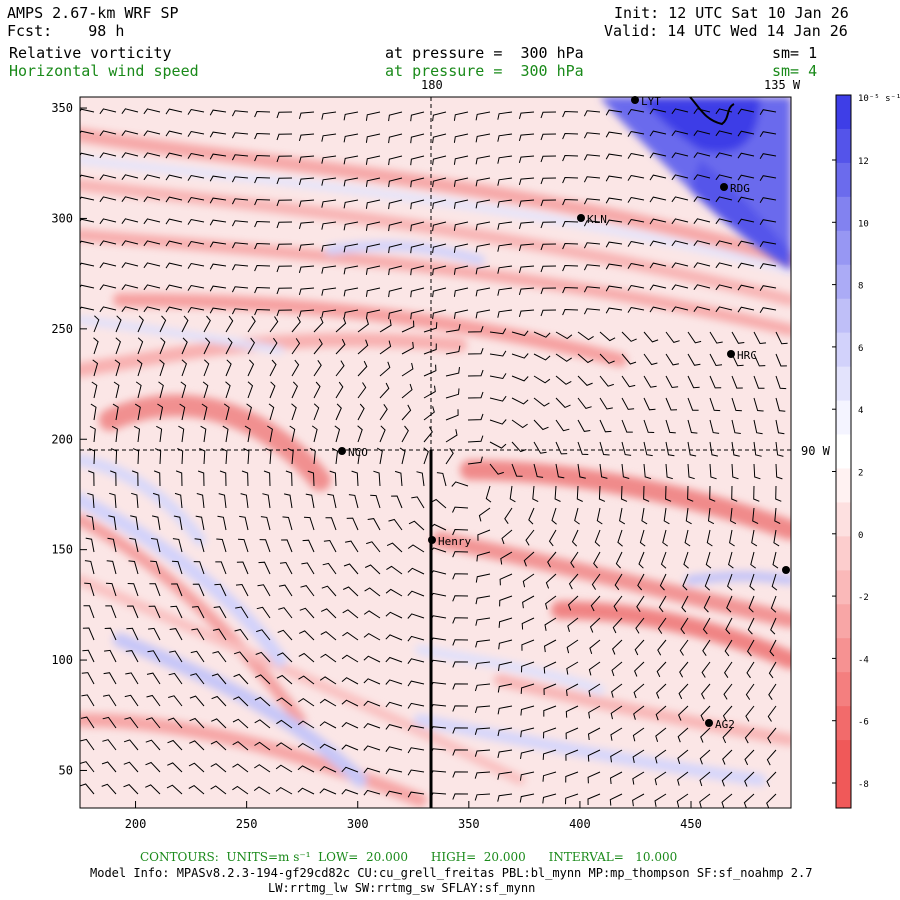 This screenshot has width=900, height=900. I want to click on model-info-physics: LW:rrtmg_lw SW:rrtmg_sw SFLAY:sf_mynn, so click(402, 888).